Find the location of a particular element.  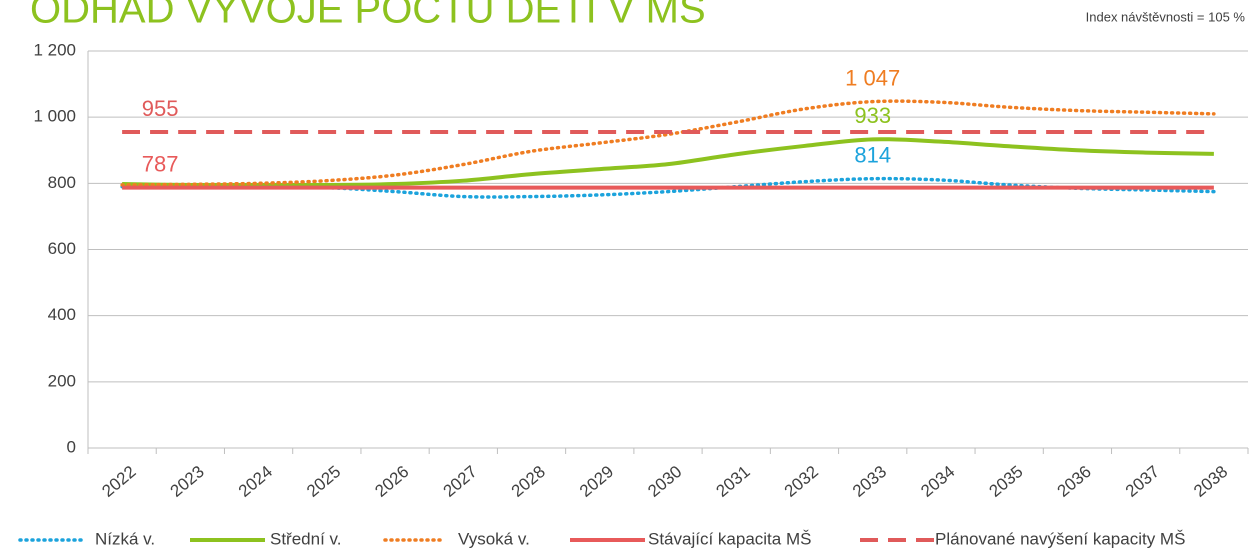

x-tick-label: 2035 is located at coordinates (1005, 481).